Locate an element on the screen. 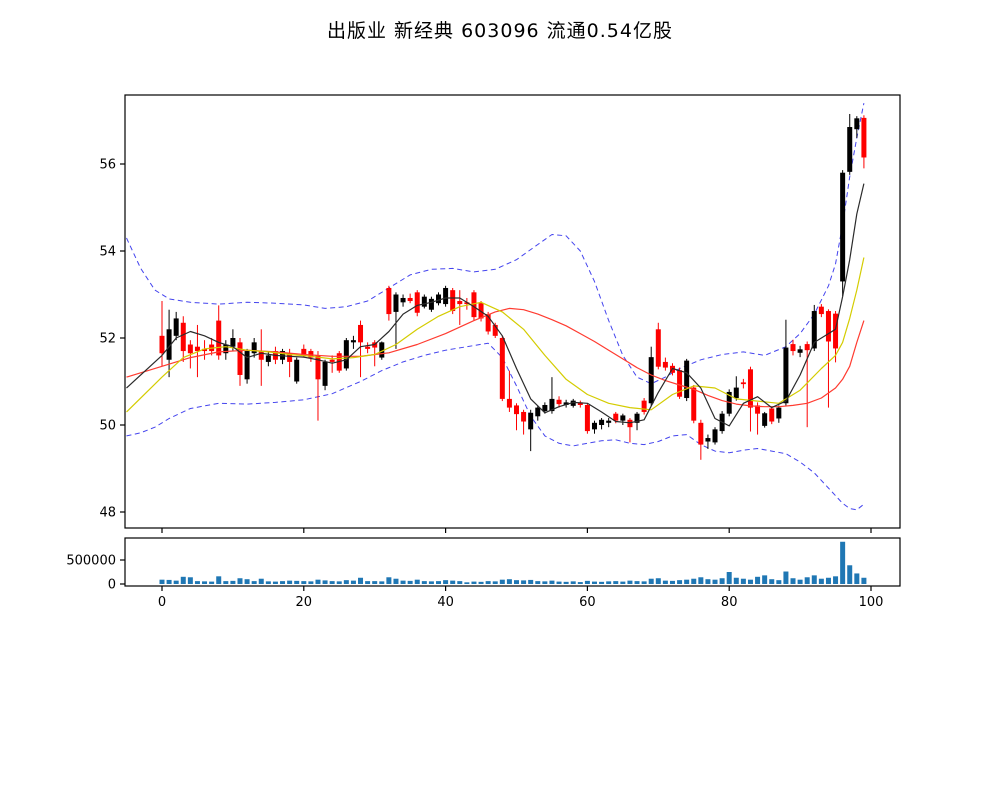  x-tick-label: 20 is located at coordinates (304, 602).